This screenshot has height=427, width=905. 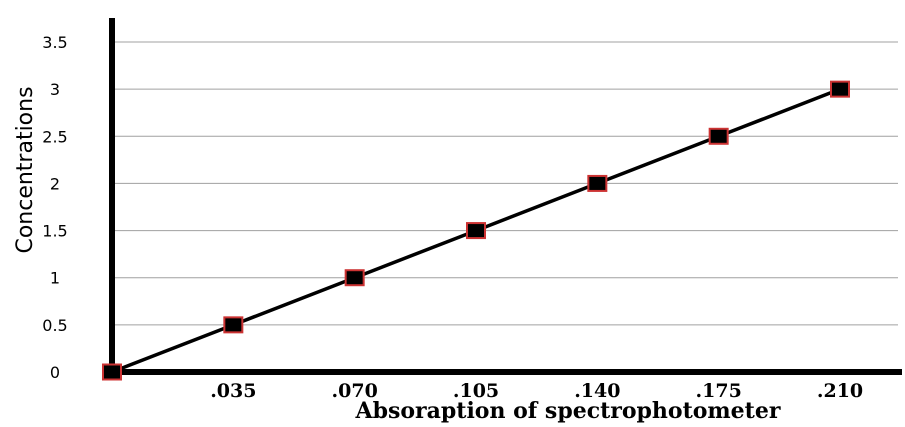 What do you see at coordinates (55, 89) in the screenshot?
I see `y-tick-label-6: 3` at bounding box center [55, 89].